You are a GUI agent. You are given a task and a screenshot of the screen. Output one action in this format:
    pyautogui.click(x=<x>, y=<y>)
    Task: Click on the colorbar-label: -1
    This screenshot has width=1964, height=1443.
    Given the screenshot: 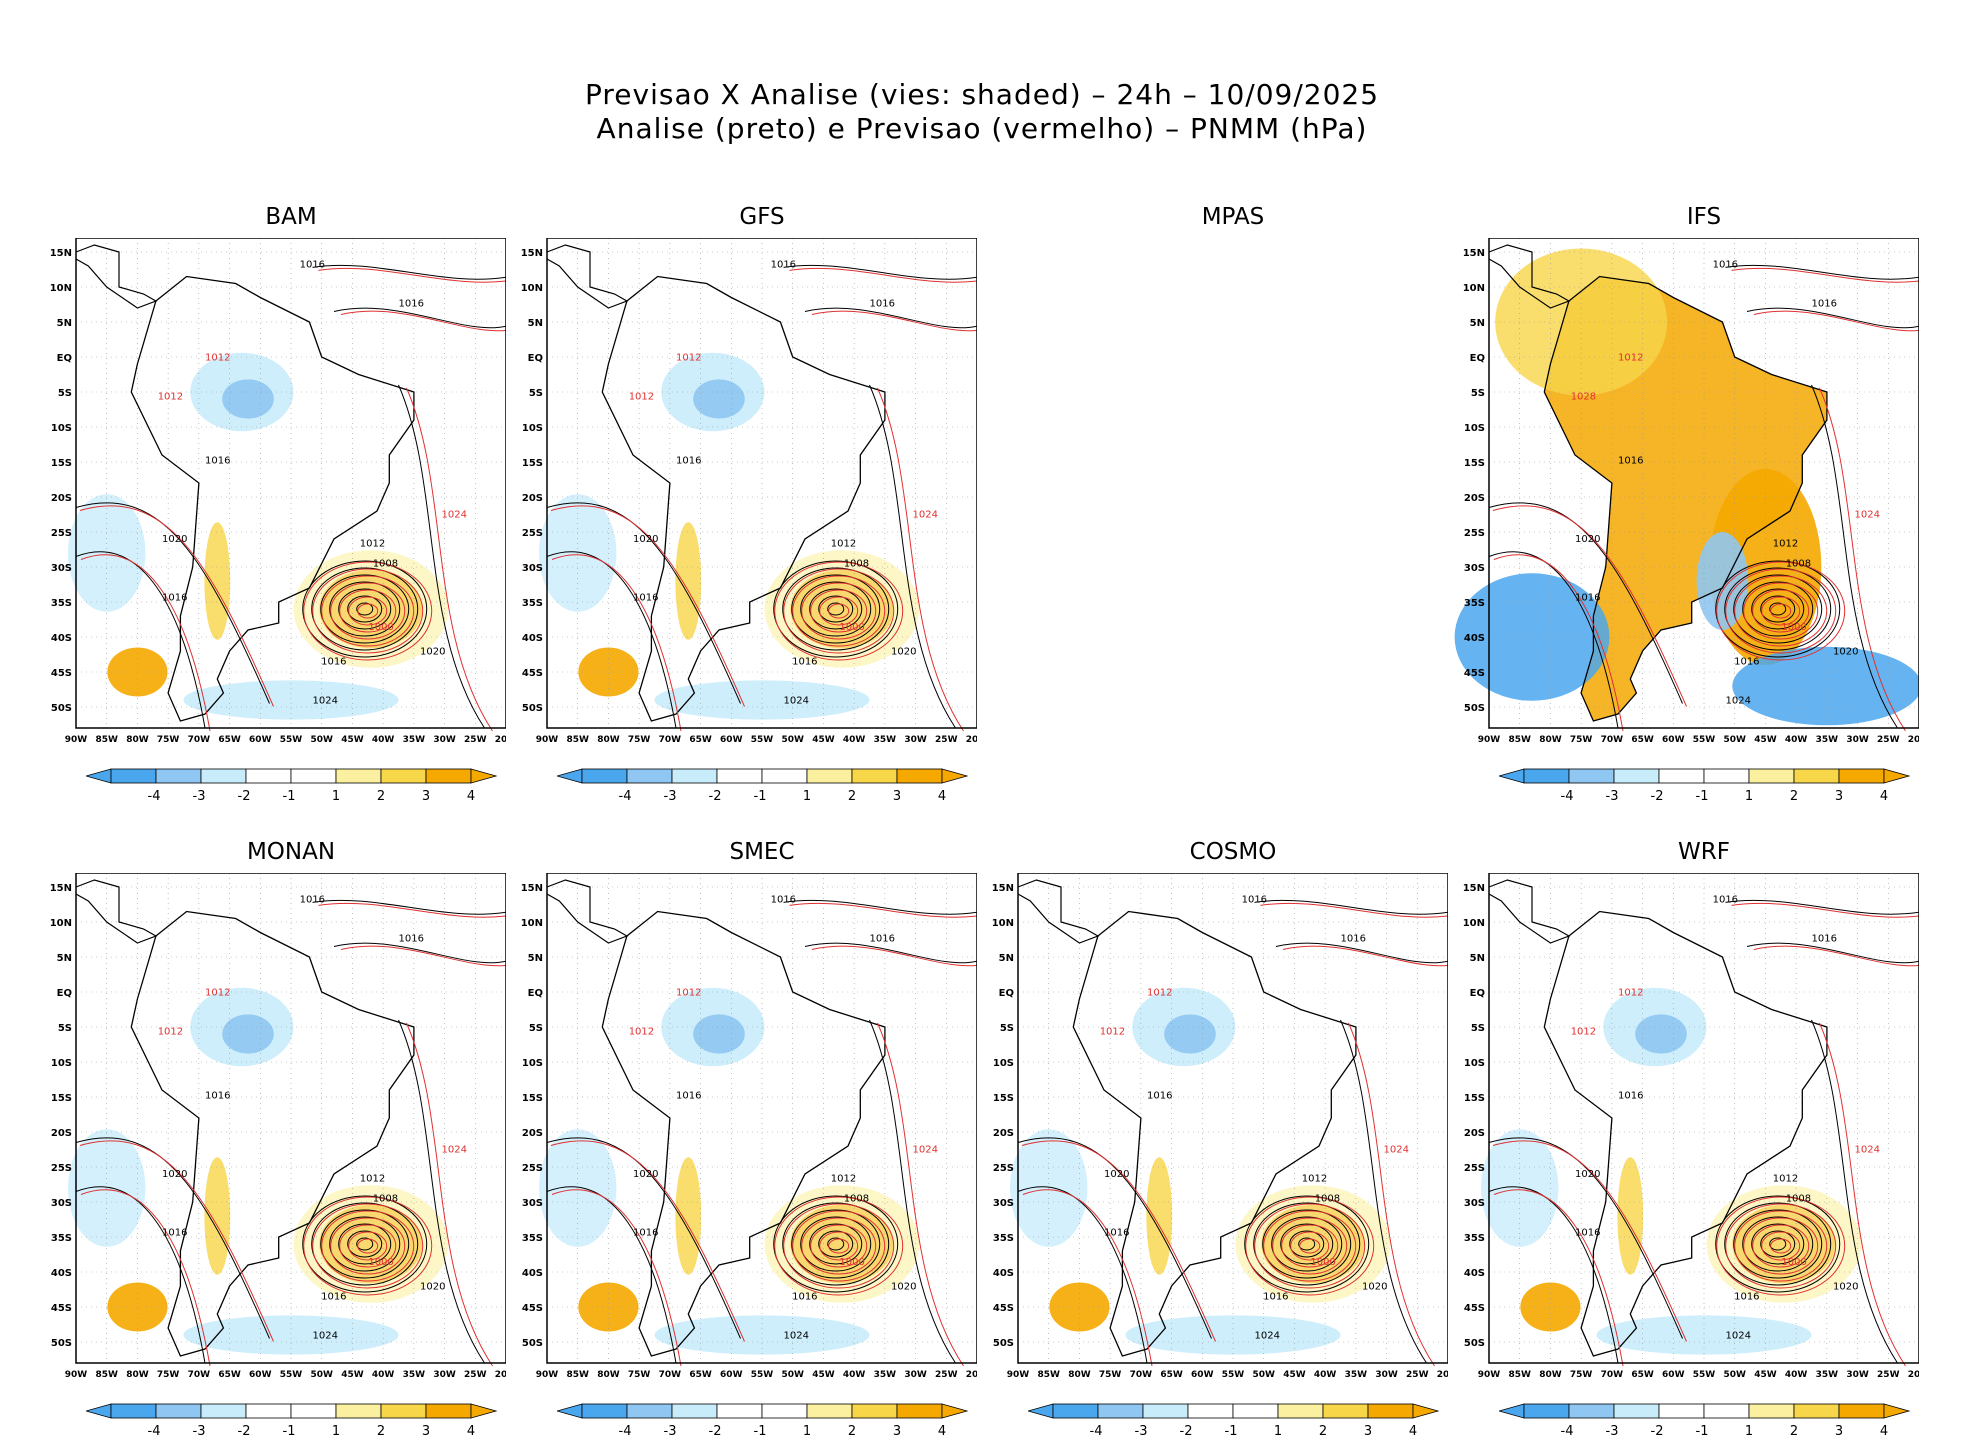 What is the action you would take?
    pyautogui.click(x=760, y=796)
    